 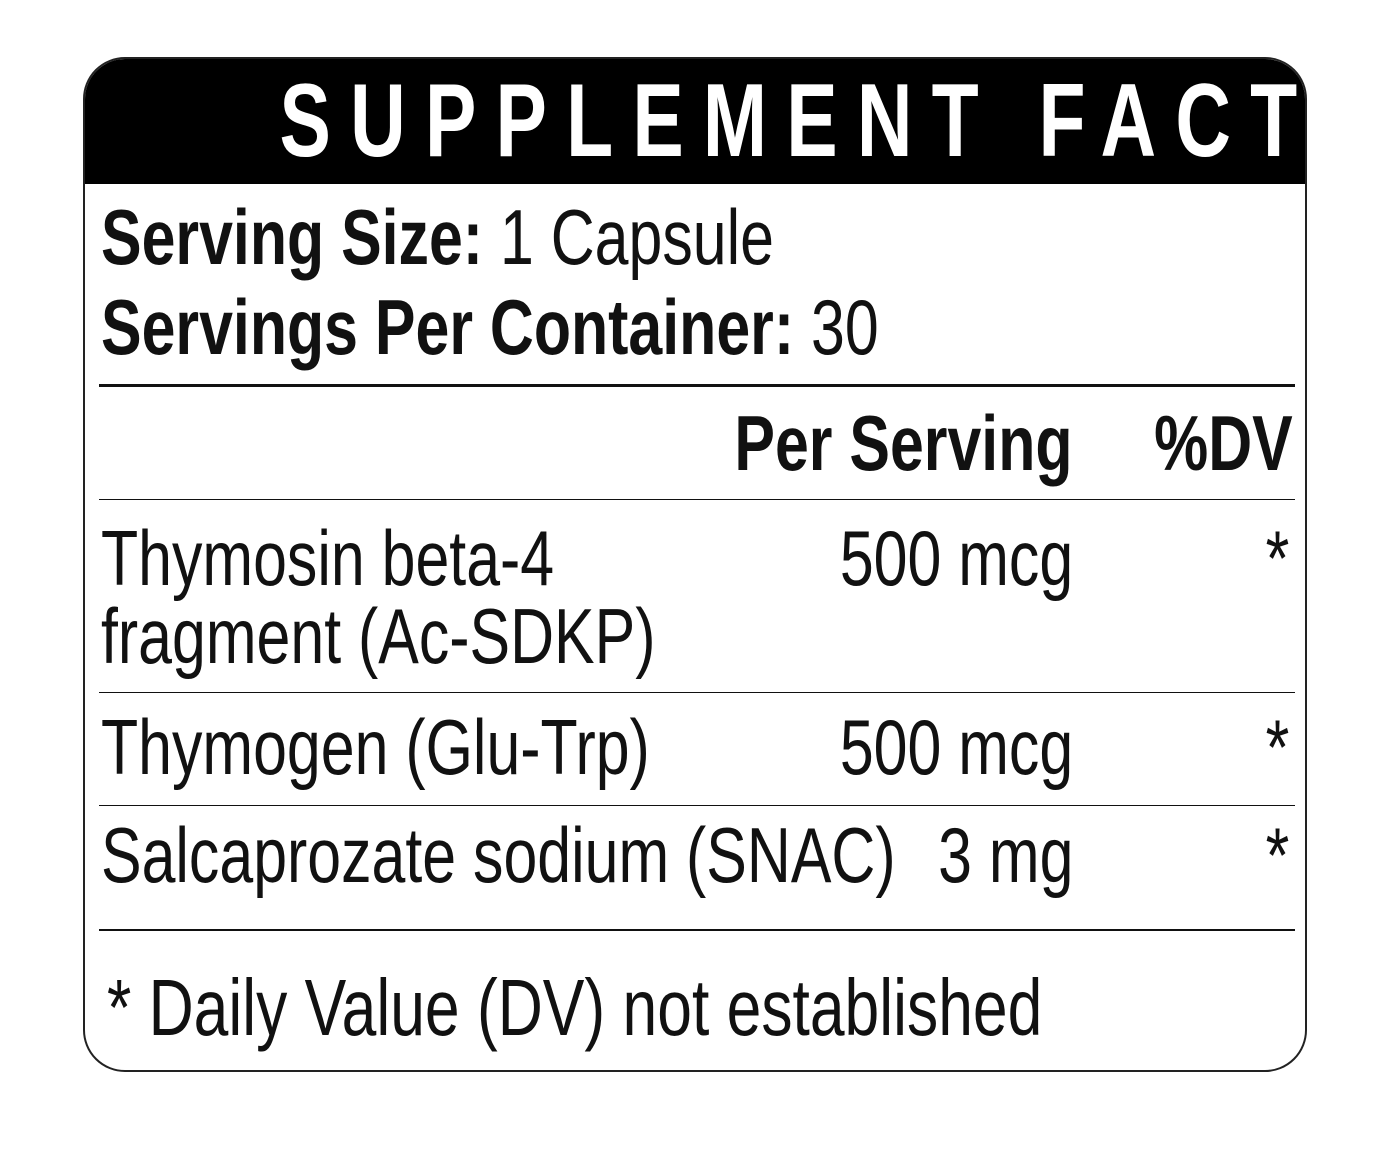 I want to click on serving-size-value: 1 Capsule, so click(x=636, y=237).